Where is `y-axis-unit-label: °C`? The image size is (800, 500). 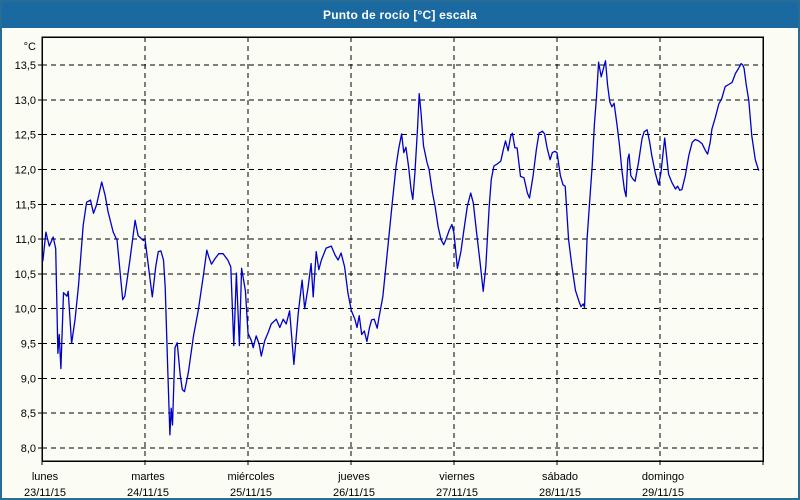
y-axis-unit-label: °C is located at coordinates (30, 47).